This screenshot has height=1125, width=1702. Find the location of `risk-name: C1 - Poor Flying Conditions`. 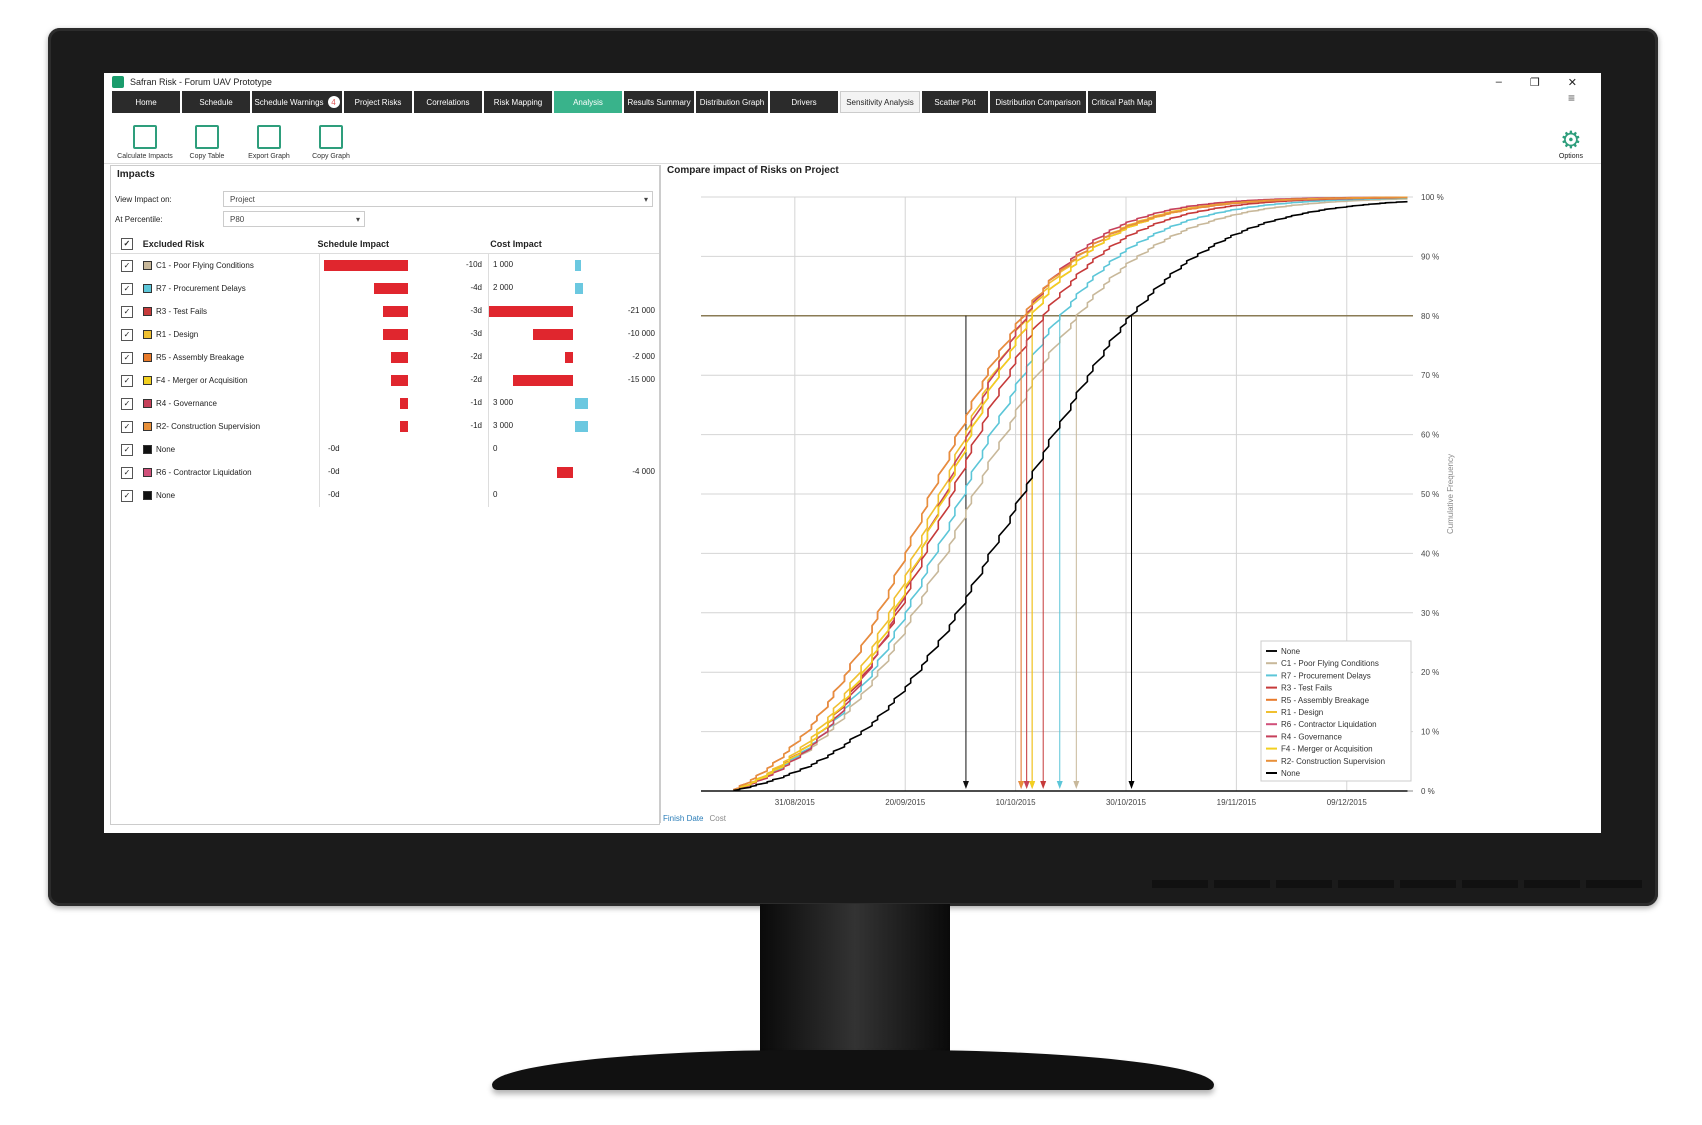

risk-name: C1 - Poor Flying Conditions is located at coordinates (205, 265).